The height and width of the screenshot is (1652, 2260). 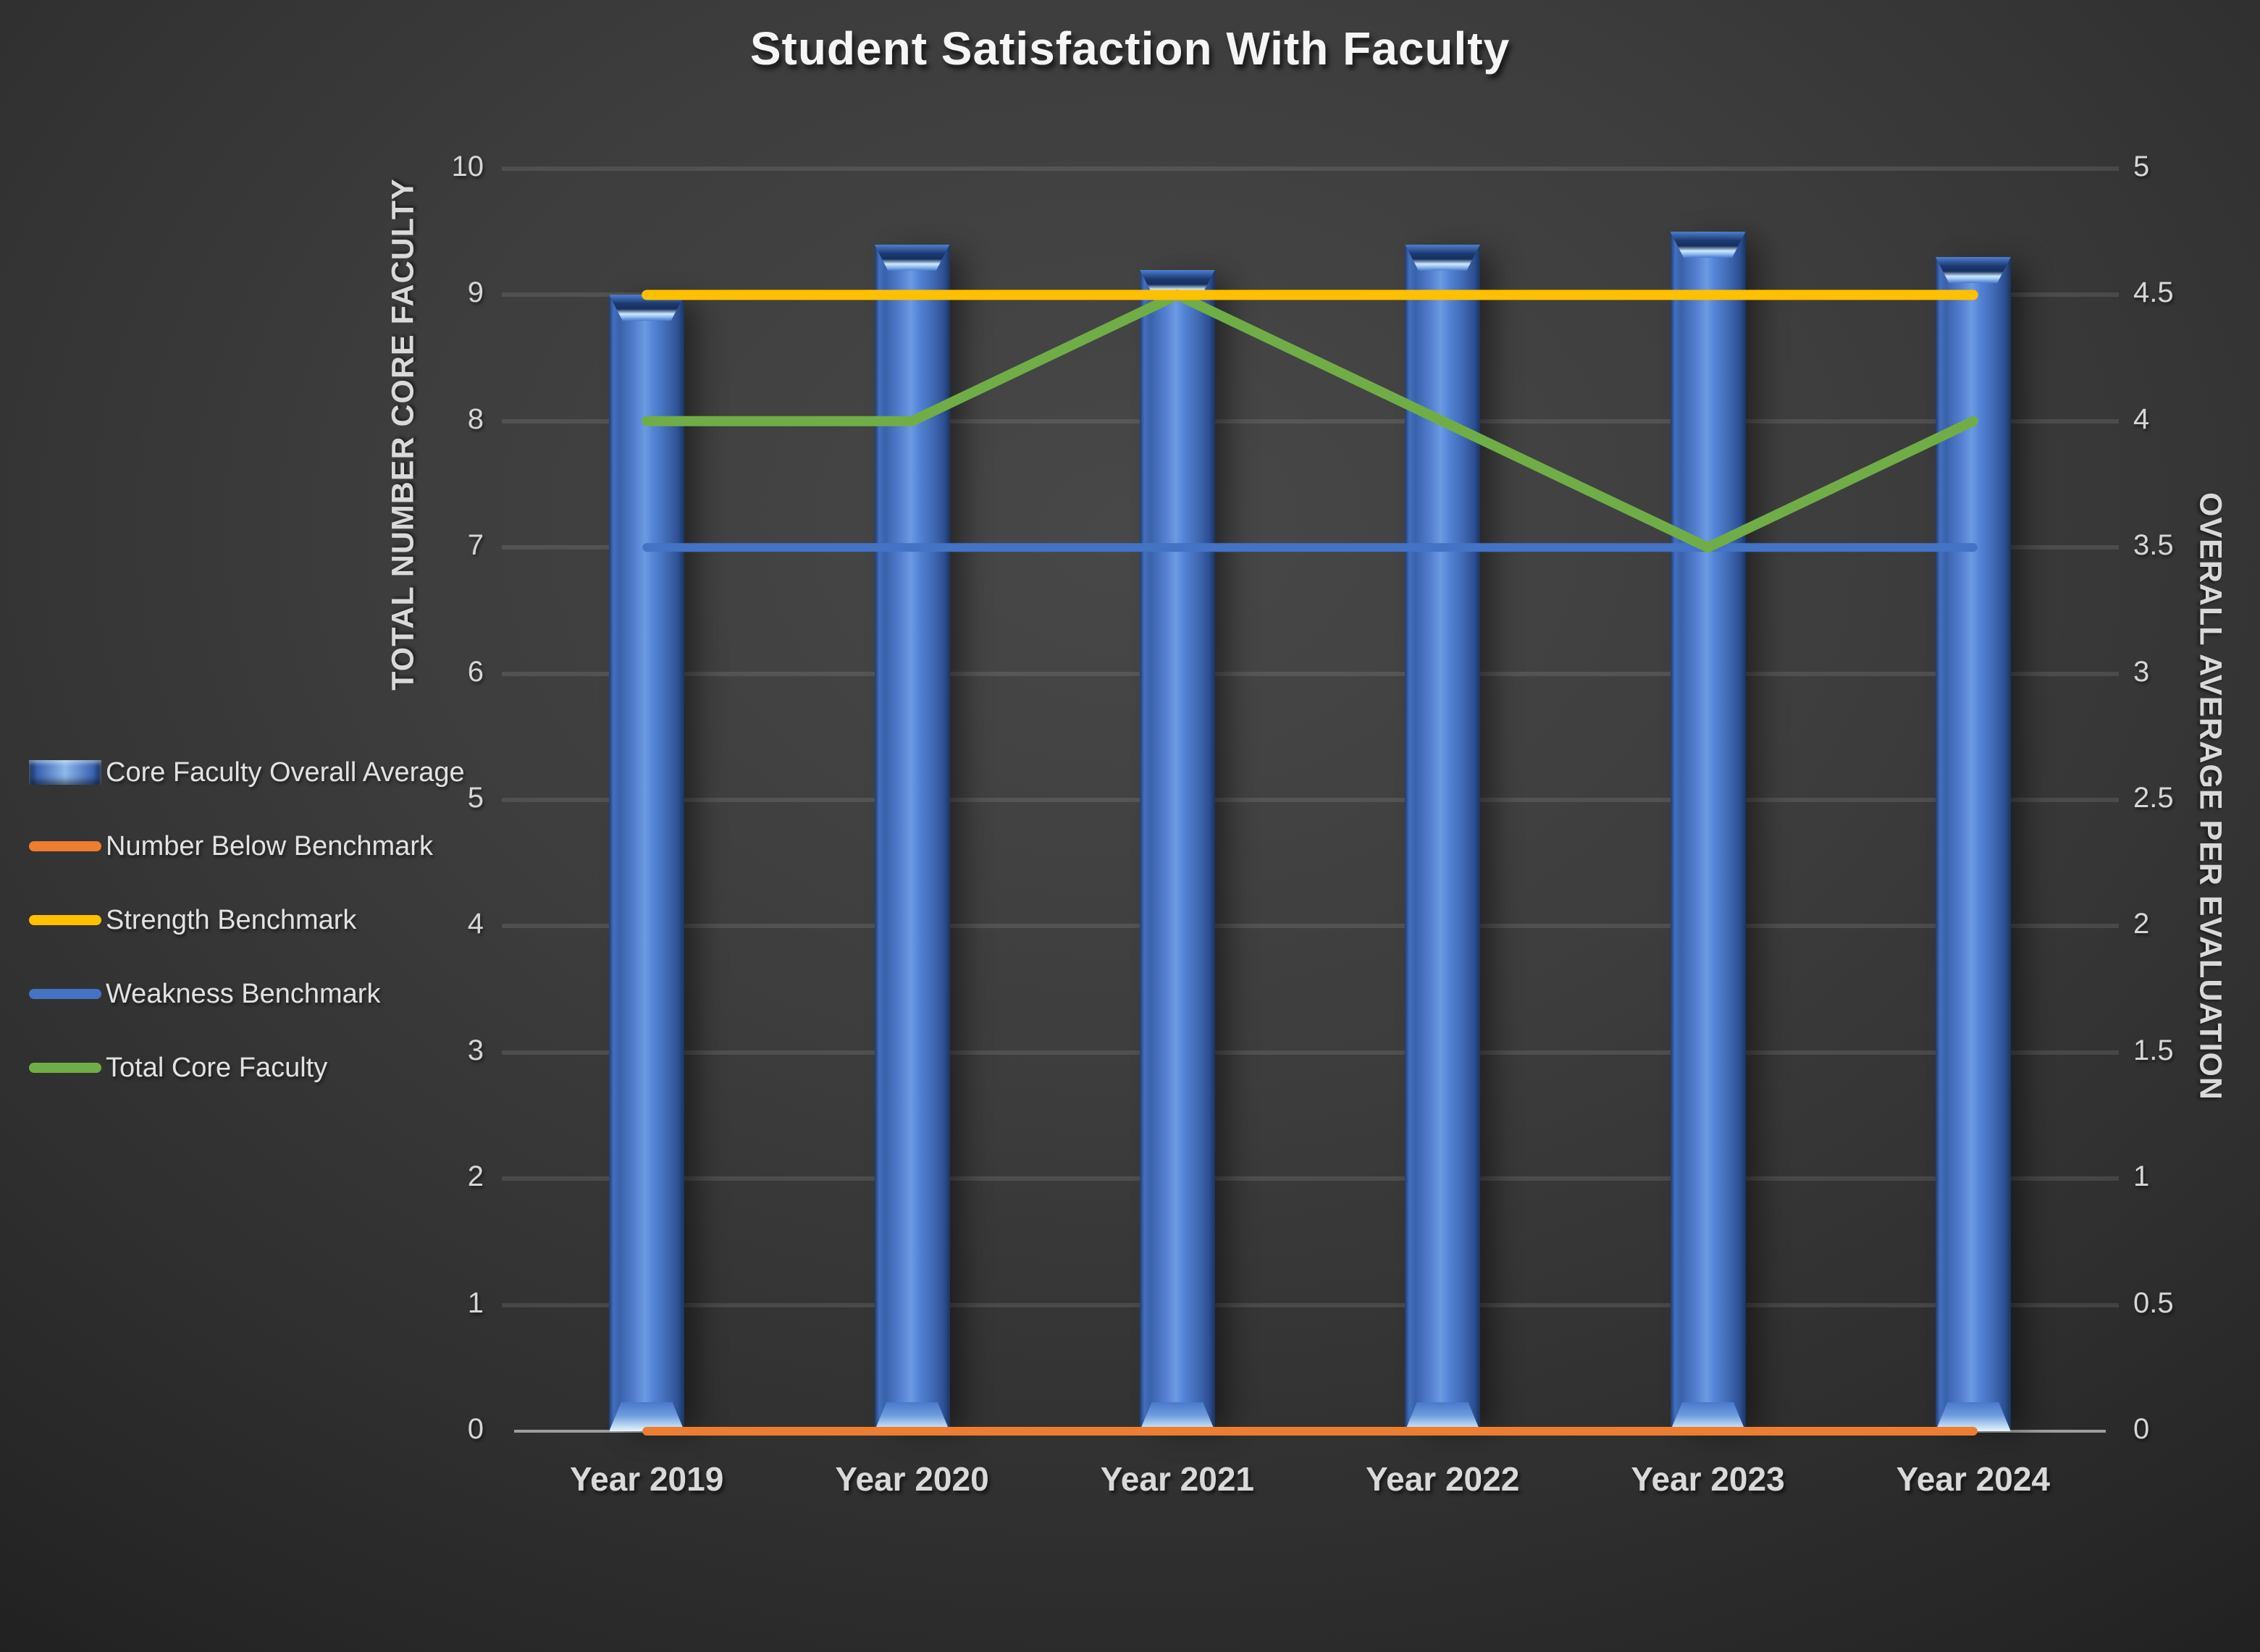 What do you see at coordinates (475, 924) in the screenshot?
I see `left-axis-tick-label: 4` at bounding box center [475, 924].